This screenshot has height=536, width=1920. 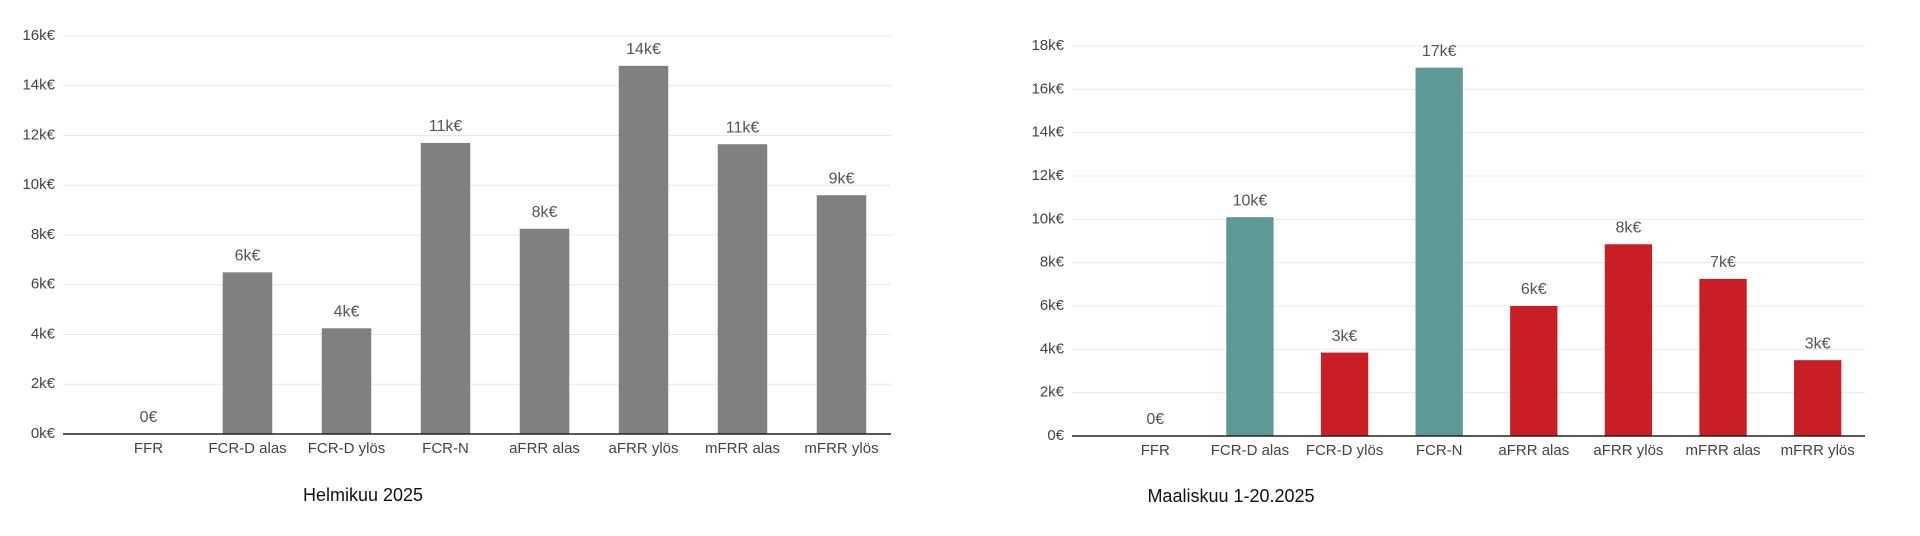 What do you see at coordinates (643, 49) in the screenshot?
I see `data-label: 14k€` at bounding box center [643, 49].